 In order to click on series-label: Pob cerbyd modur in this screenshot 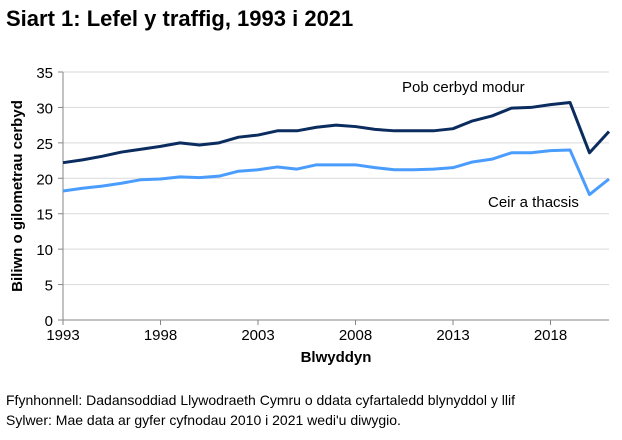, I will do `click(463, 87)`.